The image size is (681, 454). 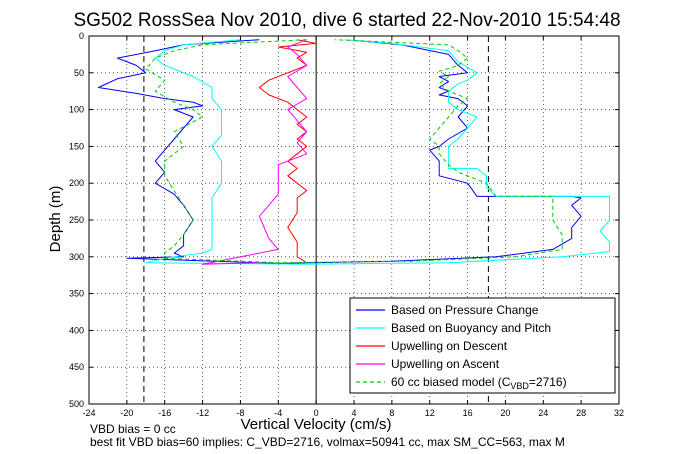 I want to click on x-tick-label: 12, so click(x=430, y=413).